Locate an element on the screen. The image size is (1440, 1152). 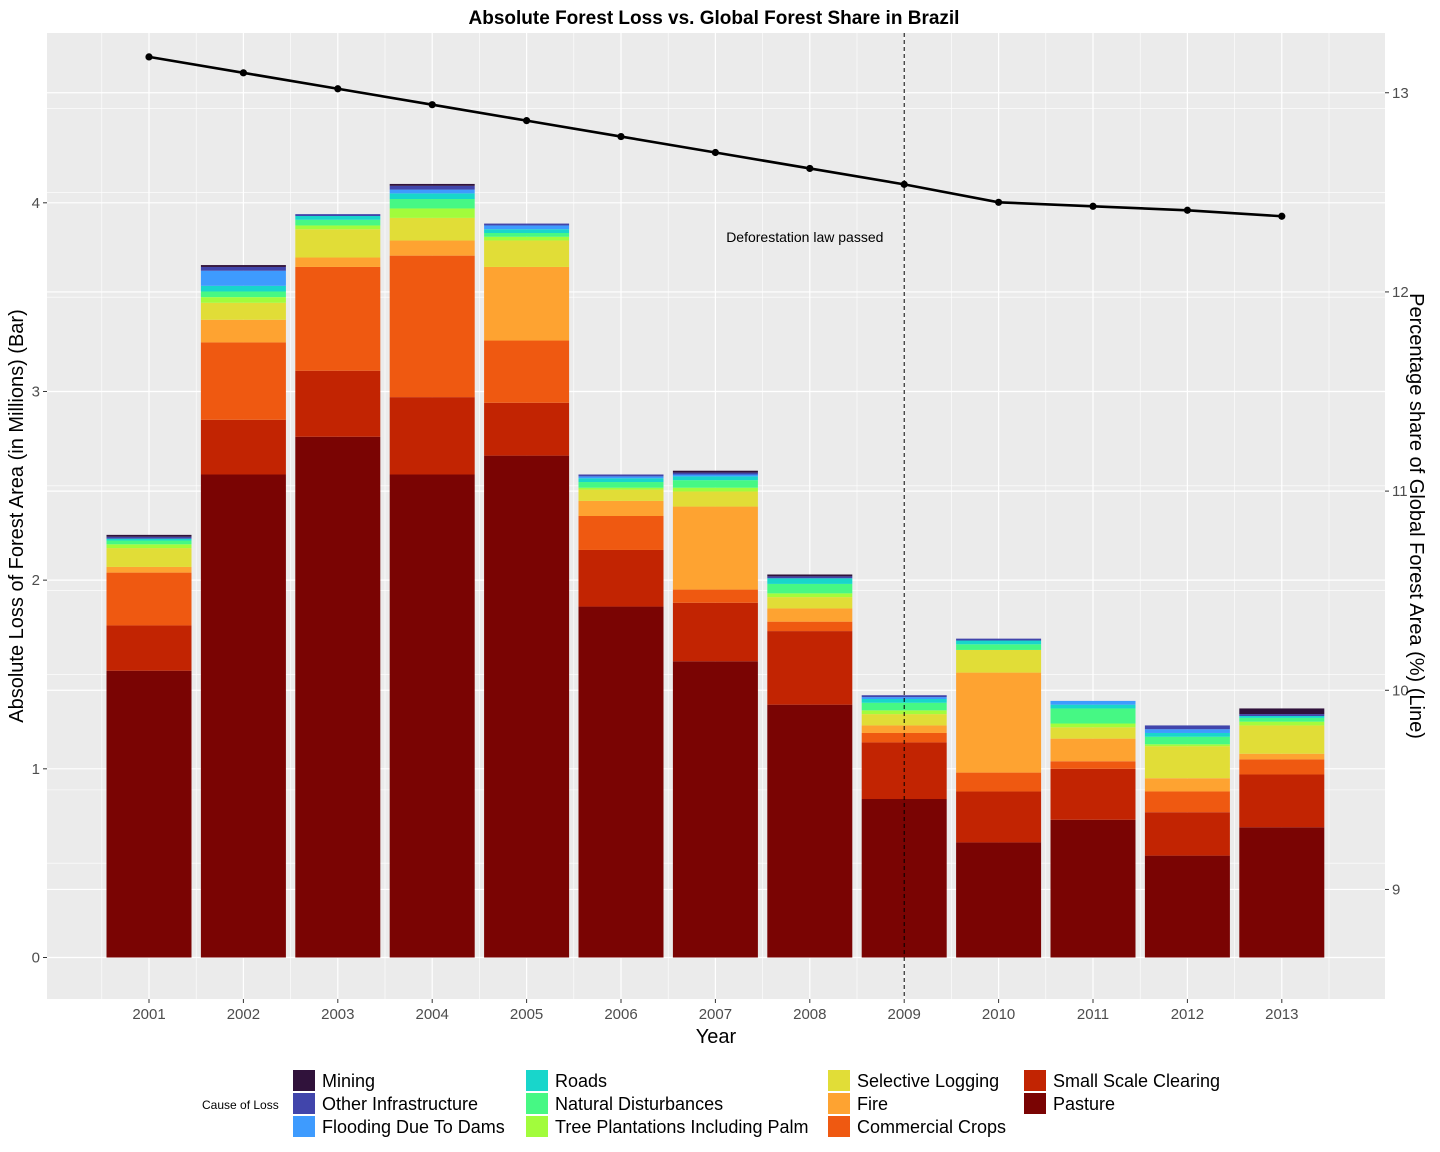
bar-pasture-2007 is located at coordinates (715, 809).